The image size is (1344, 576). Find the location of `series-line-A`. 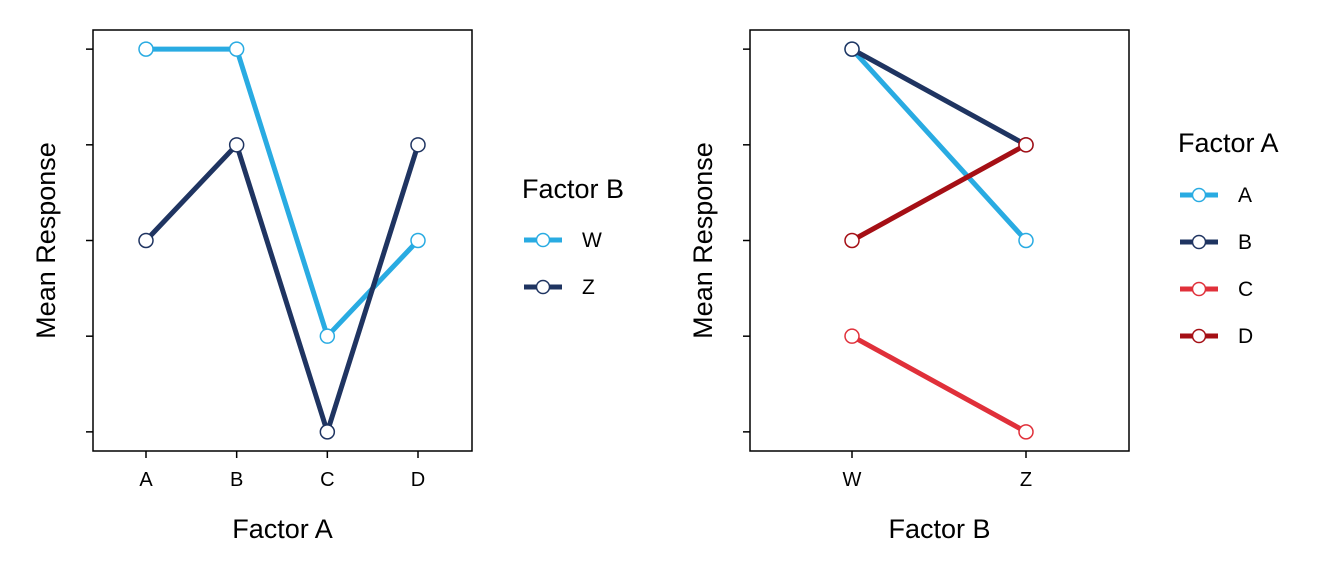

series-line-A is located at coordinates (939, 145).